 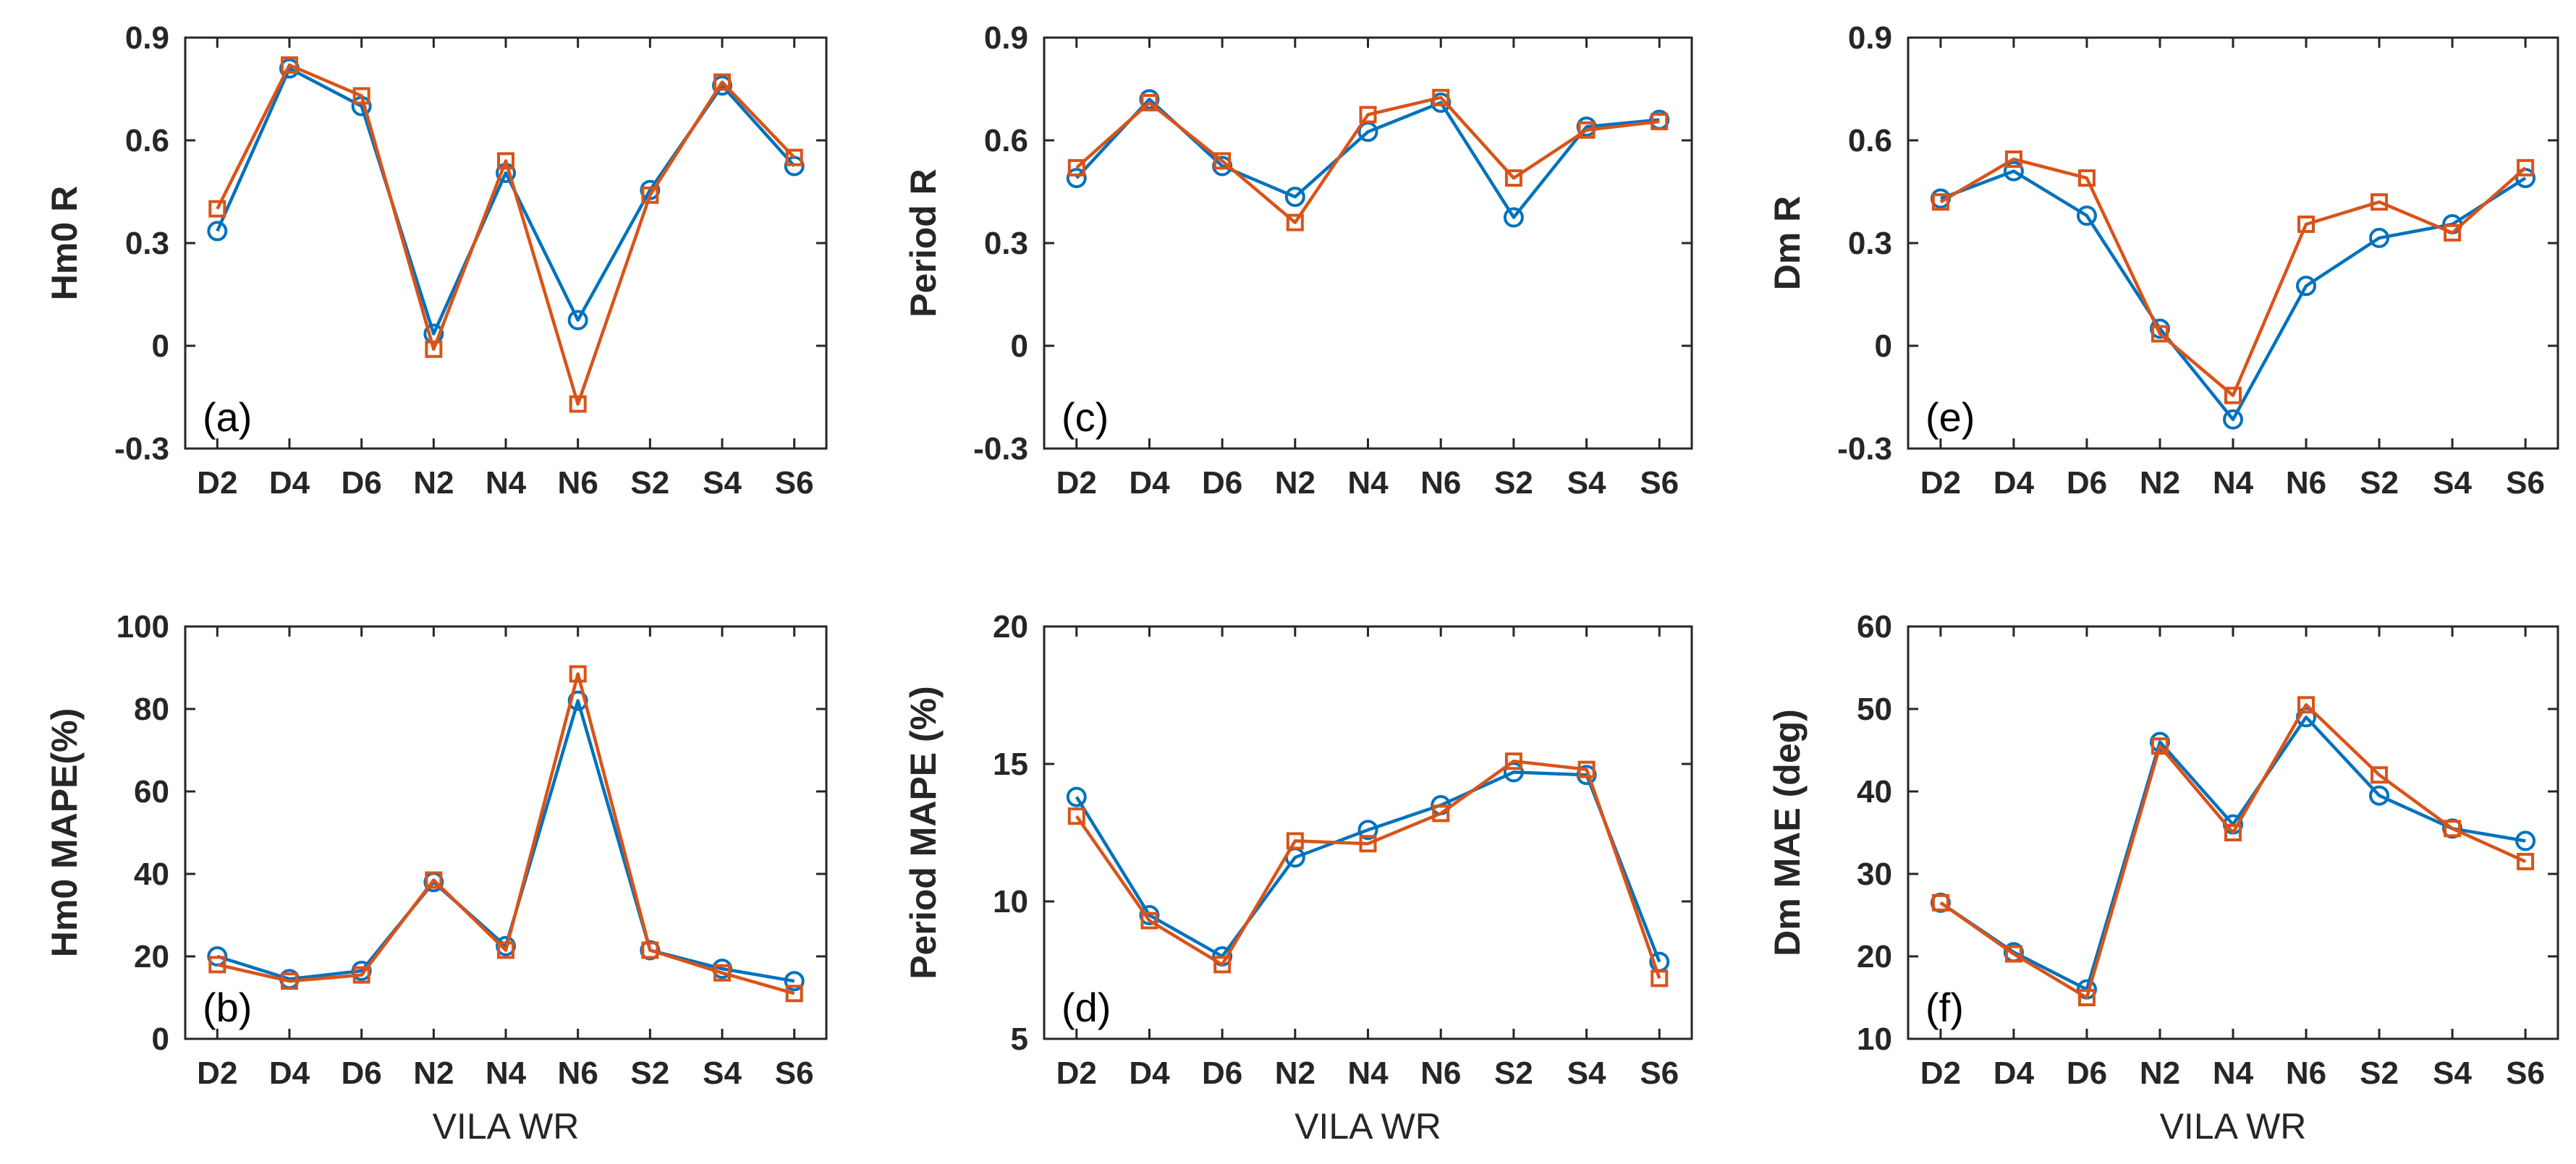 What do you see at coordinates (1875, 627) in the screenshot?
I see `y-tick-label: 60` at bounding box center [1875, 627].